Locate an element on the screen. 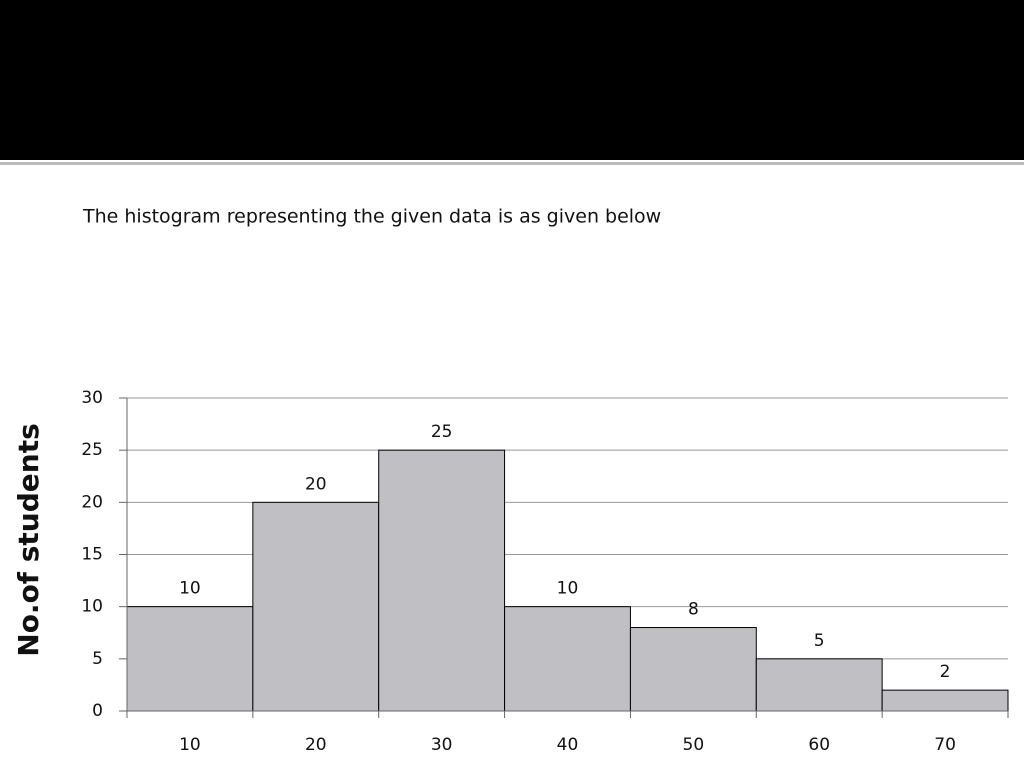 Image resolution: width=1024 pixels, height=768 pixels. data-label: 2 is located at coordinates (945, 672).